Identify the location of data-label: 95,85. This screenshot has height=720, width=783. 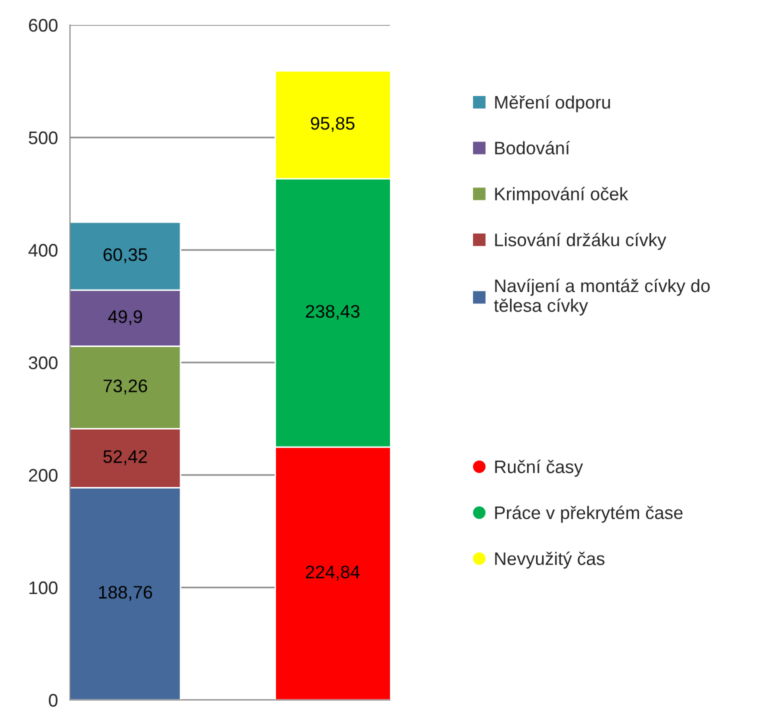
(332, 124).